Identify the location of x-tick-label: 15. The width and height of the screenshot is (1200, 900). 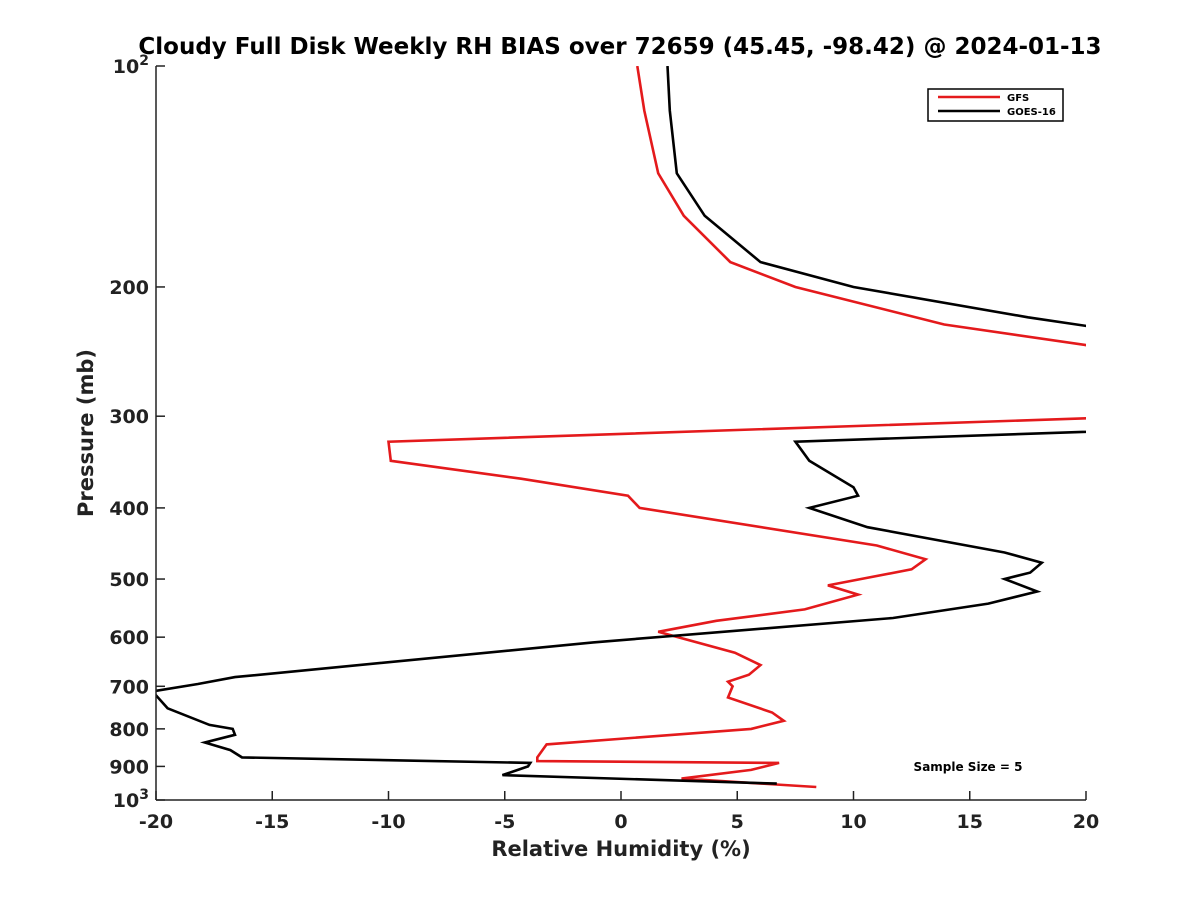
(970, 822).